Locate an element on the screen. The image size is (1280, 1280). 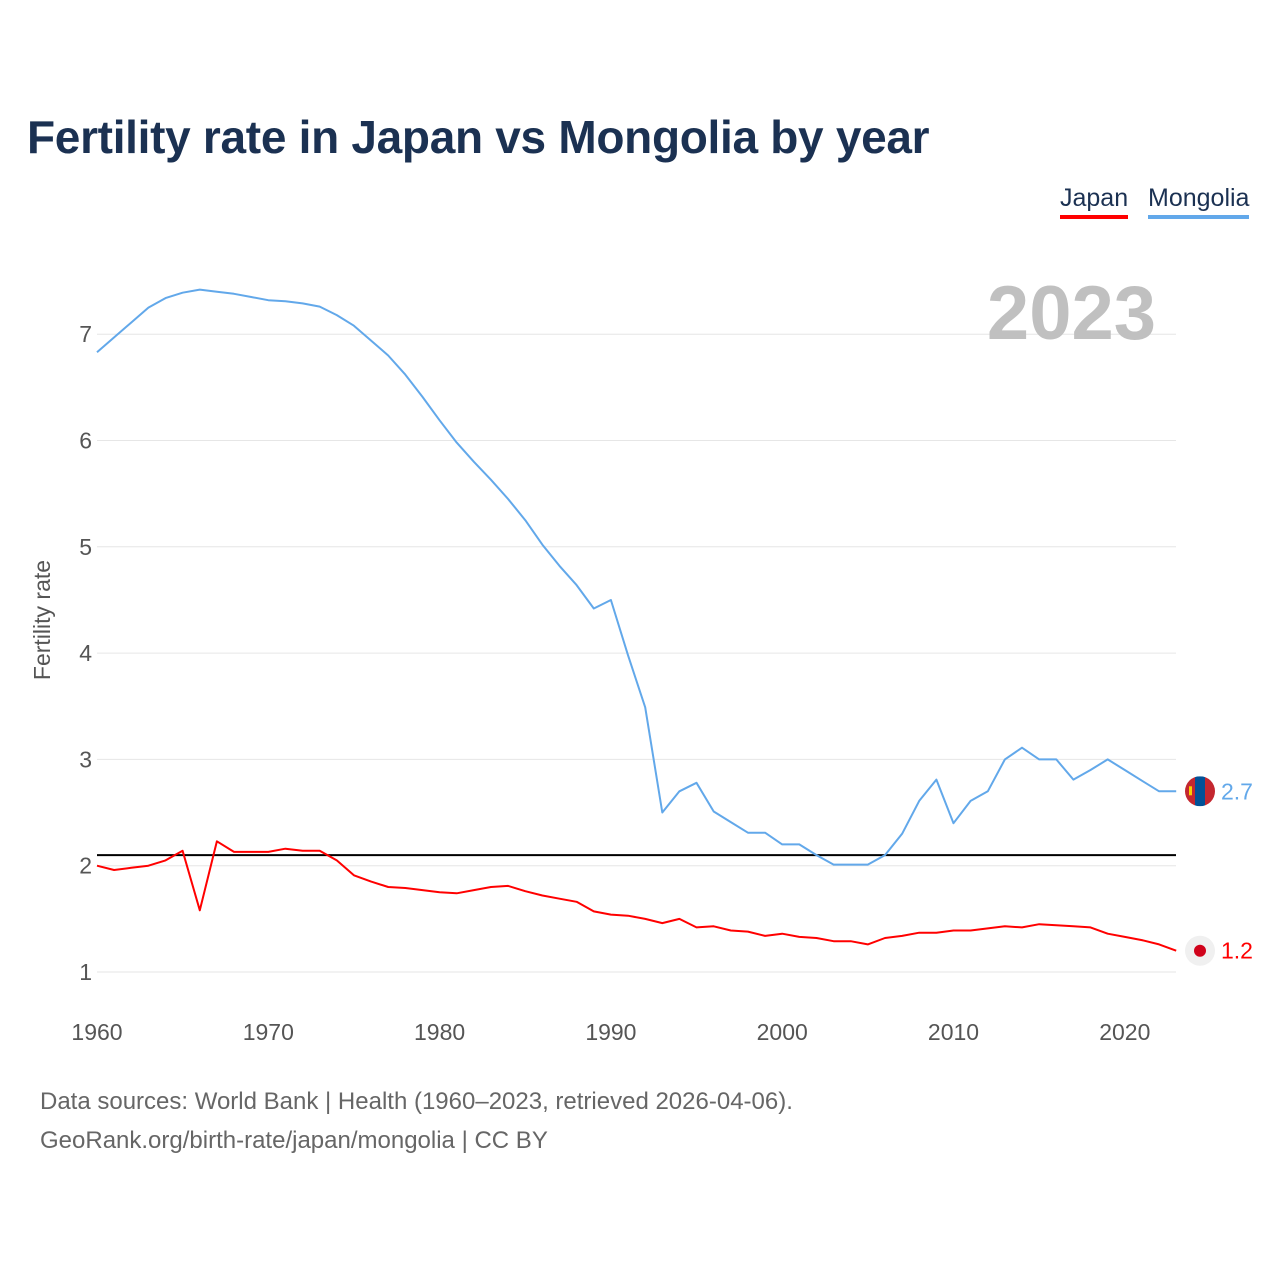
legend-mongolia: Mongolia is located at coordinates (1199, 201).